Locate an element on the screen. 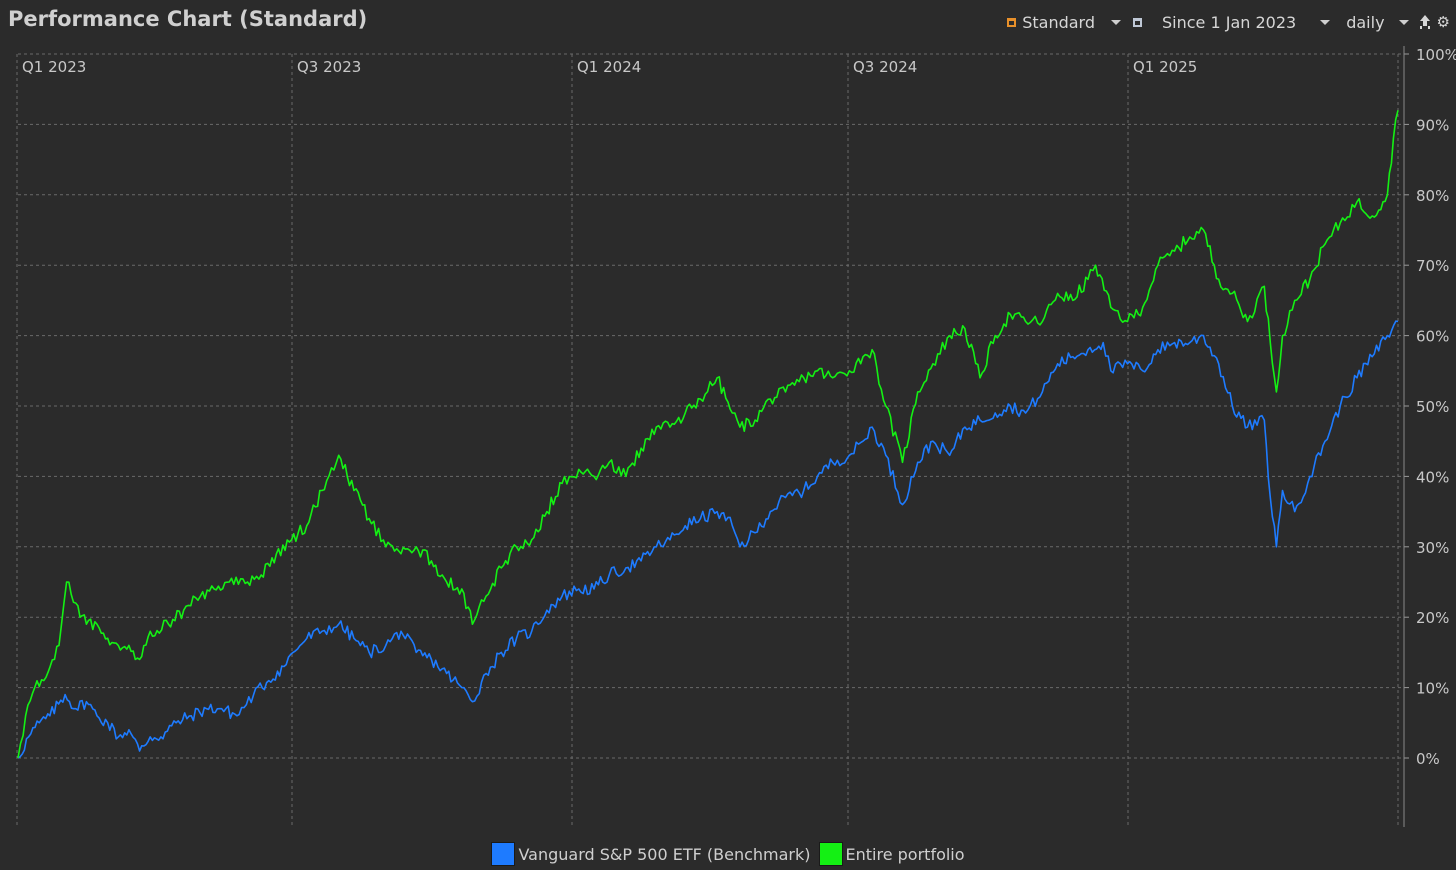 The width and height of the screenshot is (1456, 870). chart-title: Performance Chart (Standard) is located at coordinates (188, 19).